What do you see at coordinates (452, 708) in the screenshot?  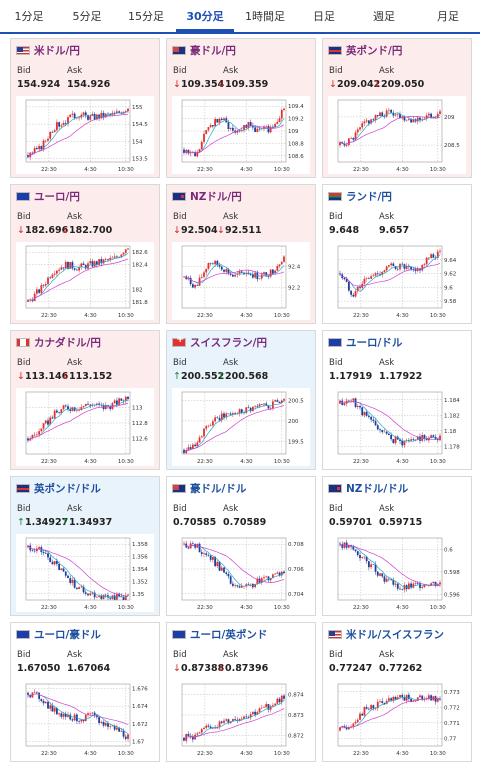 I see `y-tick-label: 0.772` at bounding box center [452, 708].